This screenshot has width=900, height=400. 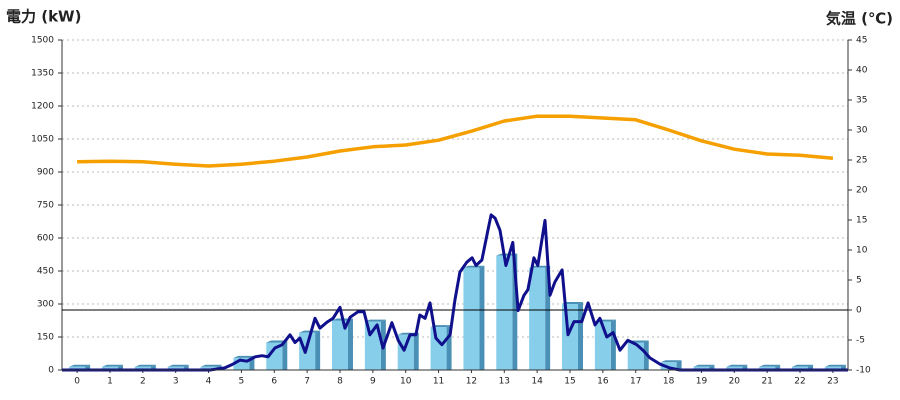 I want to click on x-tick-label: 1, so click(x=110, y=382).